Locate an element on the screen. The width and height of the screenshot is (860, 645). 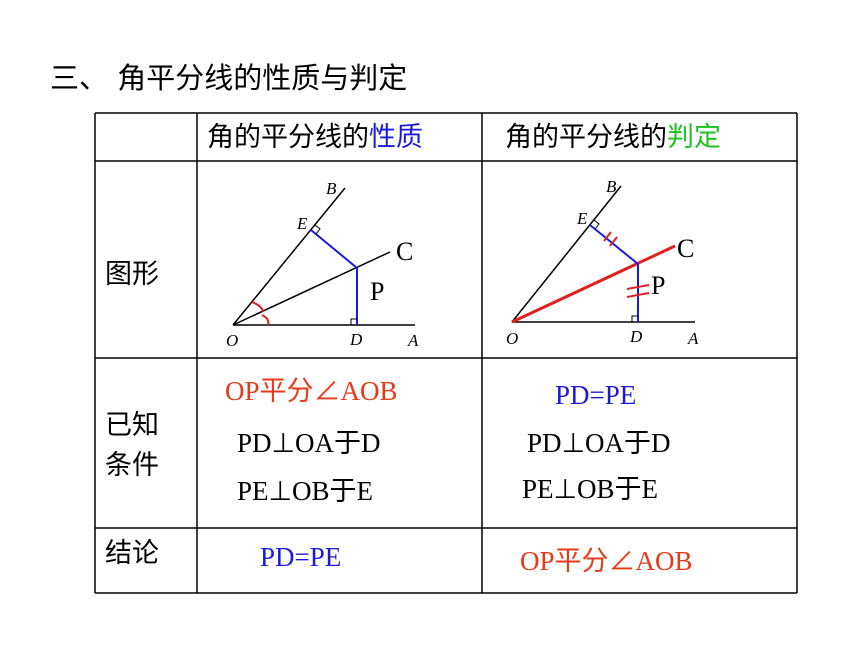
given-right: PD⊥OA于D is located at coordinates (599, 443).